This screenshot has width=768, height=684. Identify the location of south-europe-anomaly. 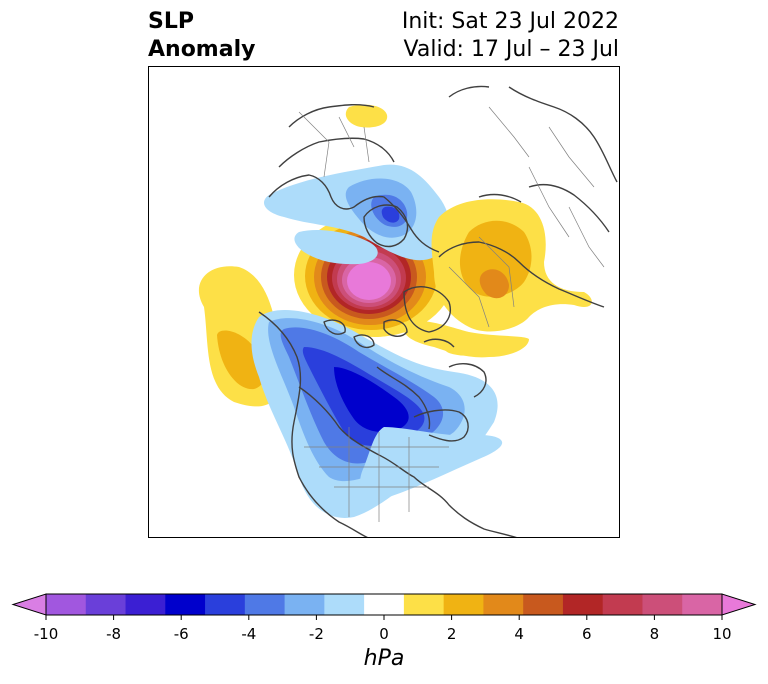
(366, 116).